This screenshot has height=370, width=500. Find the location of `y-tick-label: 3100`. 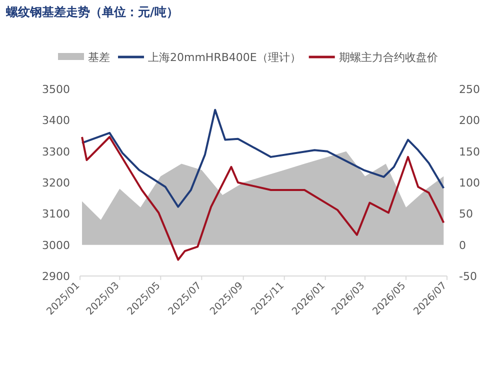

y-tick-label: 3100 is located at coordinates (56, 214).